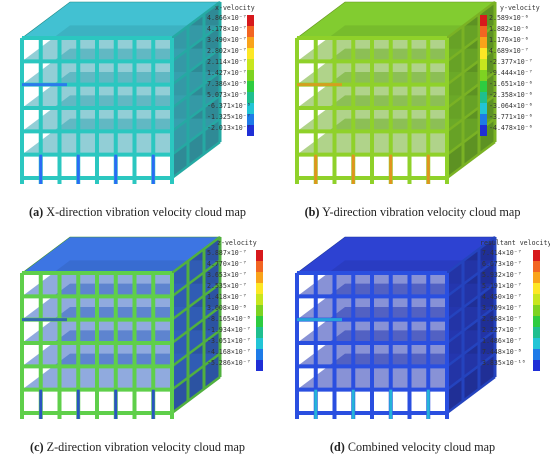 This screenshot has height=470, width=550. I want to click on building-model-d, so click(396, 327).